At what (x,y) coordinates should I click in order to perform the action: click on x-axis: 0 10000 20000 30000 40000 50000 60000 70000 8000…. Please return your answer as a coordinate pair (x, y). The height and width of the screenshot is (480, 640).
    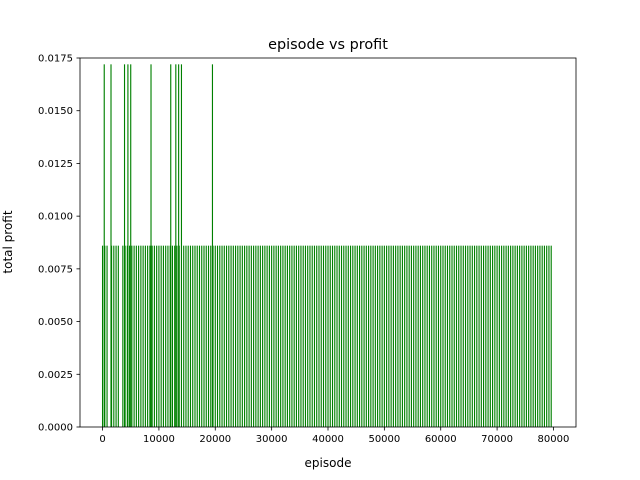
    Looking at the image, I should click on (334, 436).